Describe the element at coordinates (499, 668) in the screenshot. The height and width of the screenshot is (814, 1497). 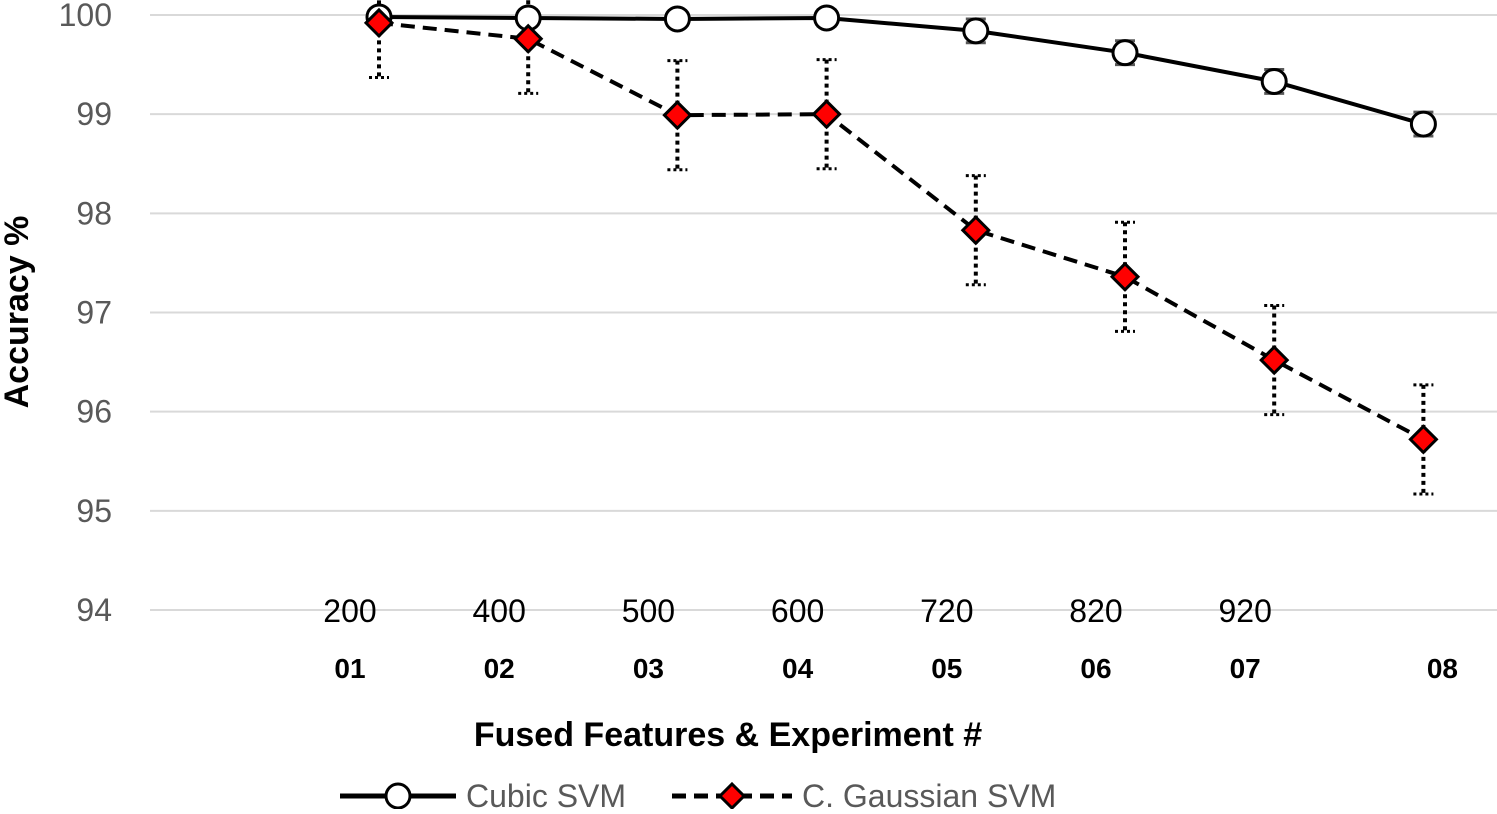
I see `experiment-label-02: 02` at that location.